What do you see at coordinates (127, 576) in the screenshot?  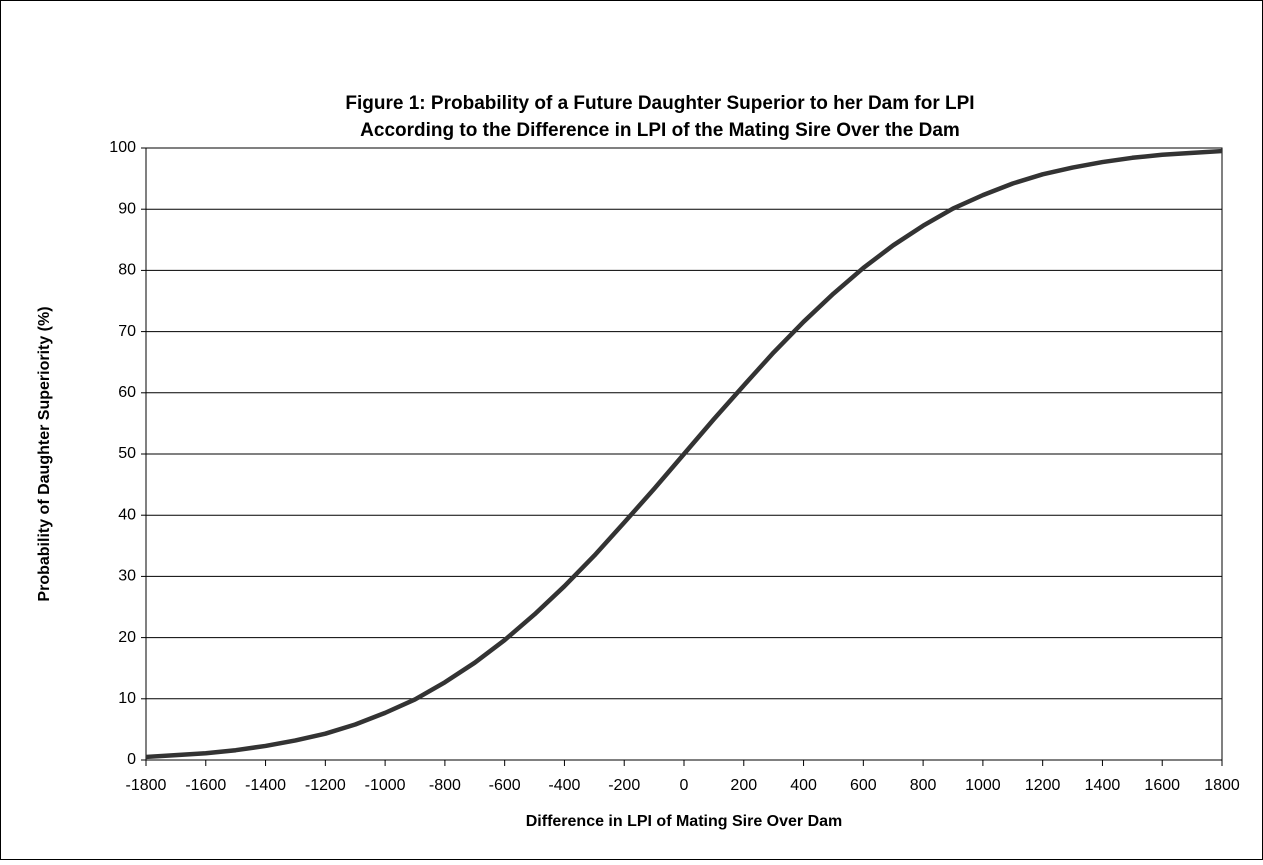 I see `y-tick-label: 30` at bounding box center [127, 576].